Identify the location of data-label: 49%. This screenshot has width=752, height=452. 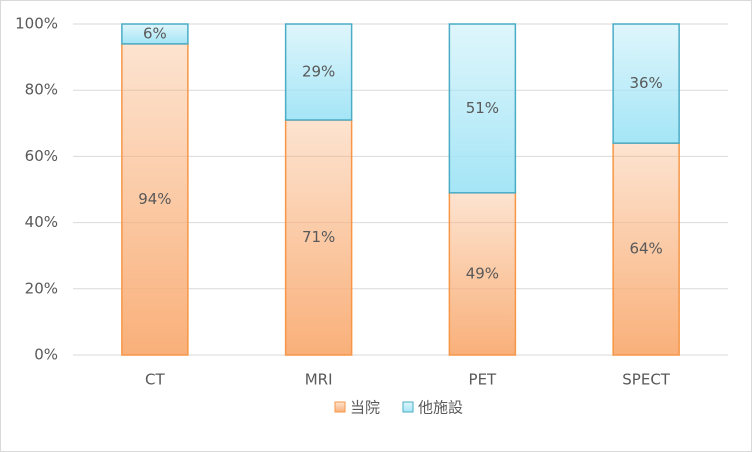
(482, 273).